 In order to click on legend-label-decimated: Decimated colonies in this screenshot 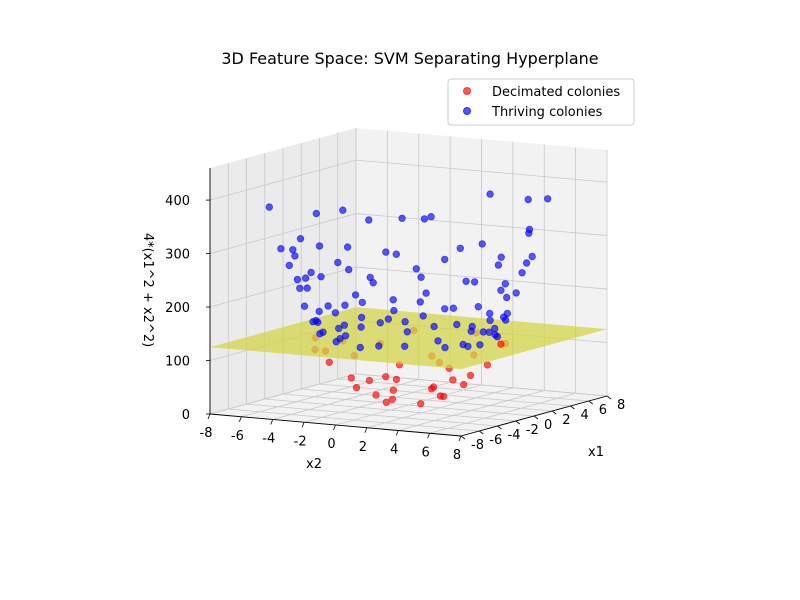, I will do `click(556, 92)`.